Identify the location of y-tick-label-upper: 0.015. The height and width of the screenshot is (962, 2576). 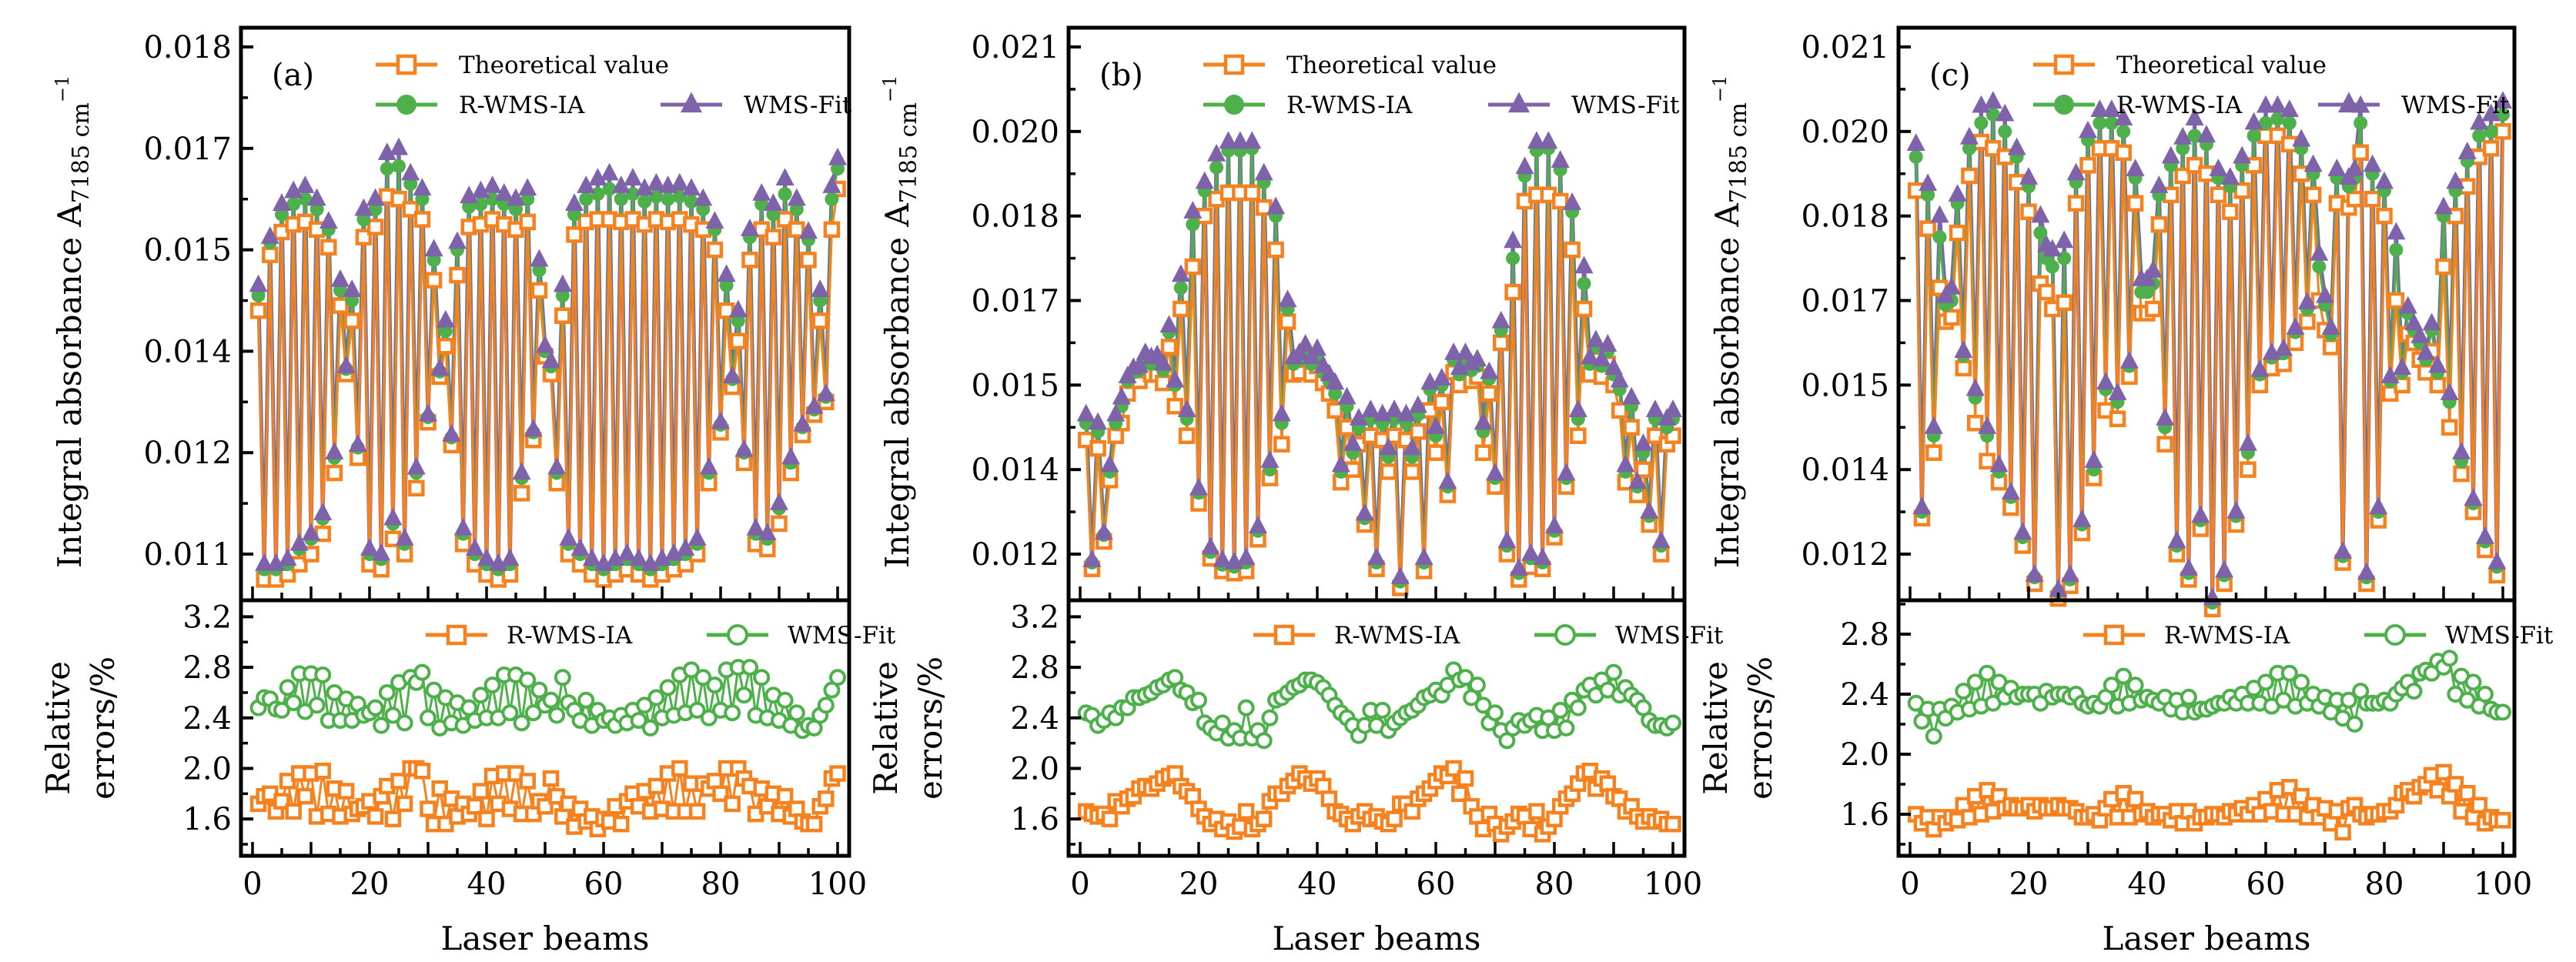
(188, 251).